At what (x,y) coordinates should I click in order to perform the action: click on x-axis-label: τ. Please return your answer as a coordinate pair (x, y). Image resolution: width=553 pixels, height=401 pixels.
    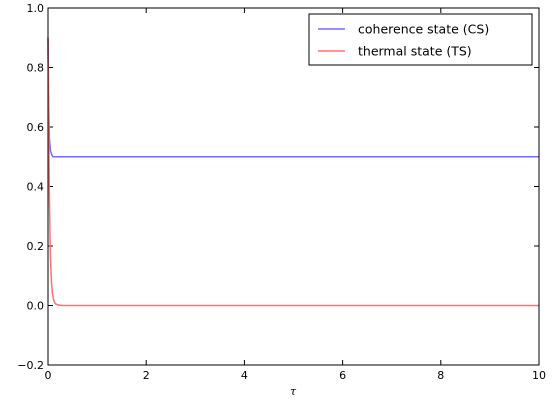
    Looking at the image, I should click on (293, 391).